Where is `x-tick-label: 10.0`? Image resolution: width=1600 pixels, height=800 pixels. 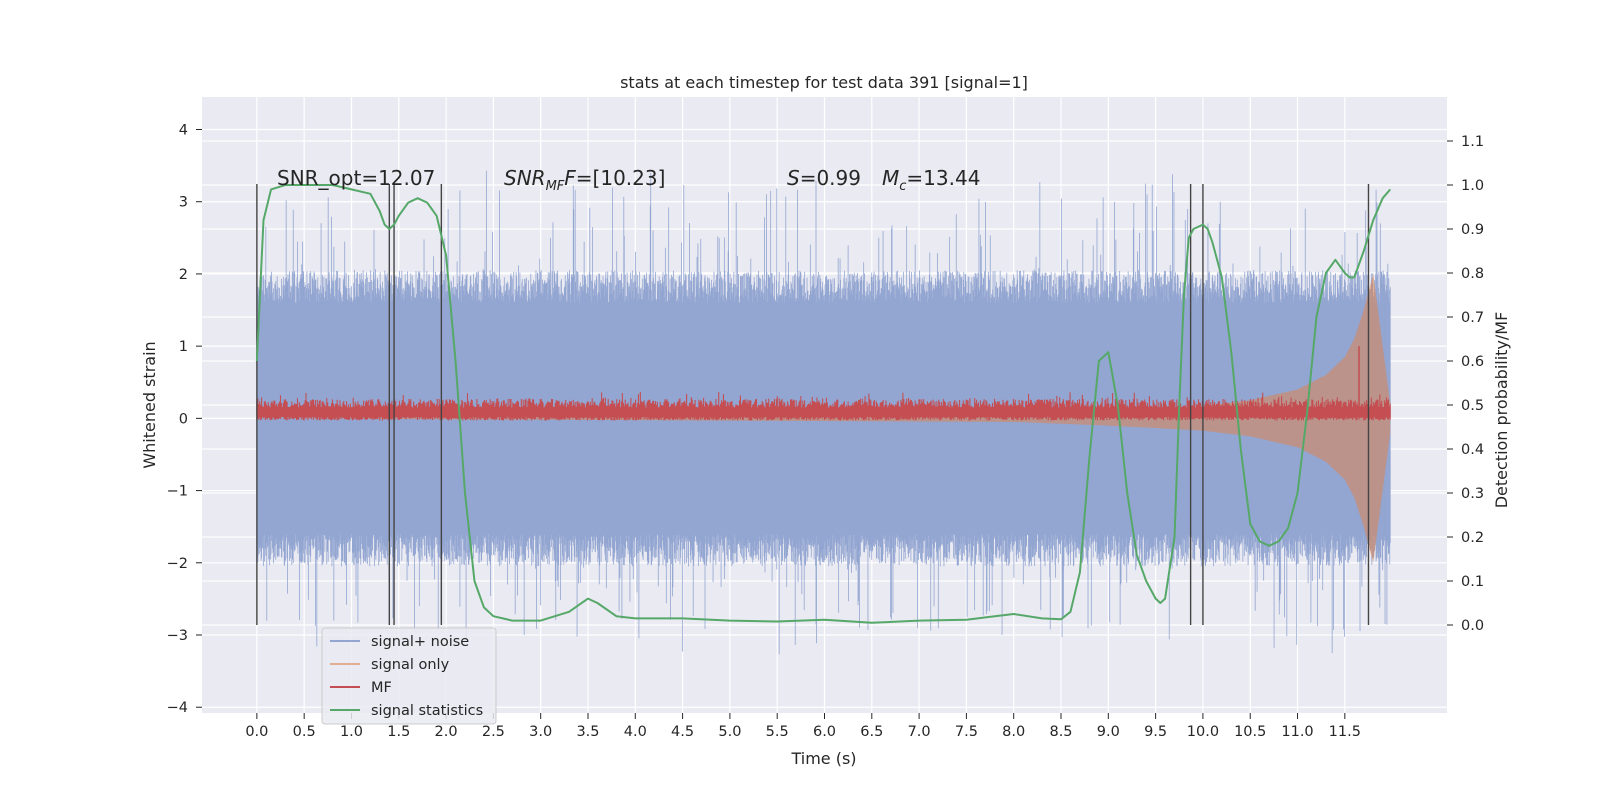
x-tick-label: 10.0 is located at coordinates (1203, 732).